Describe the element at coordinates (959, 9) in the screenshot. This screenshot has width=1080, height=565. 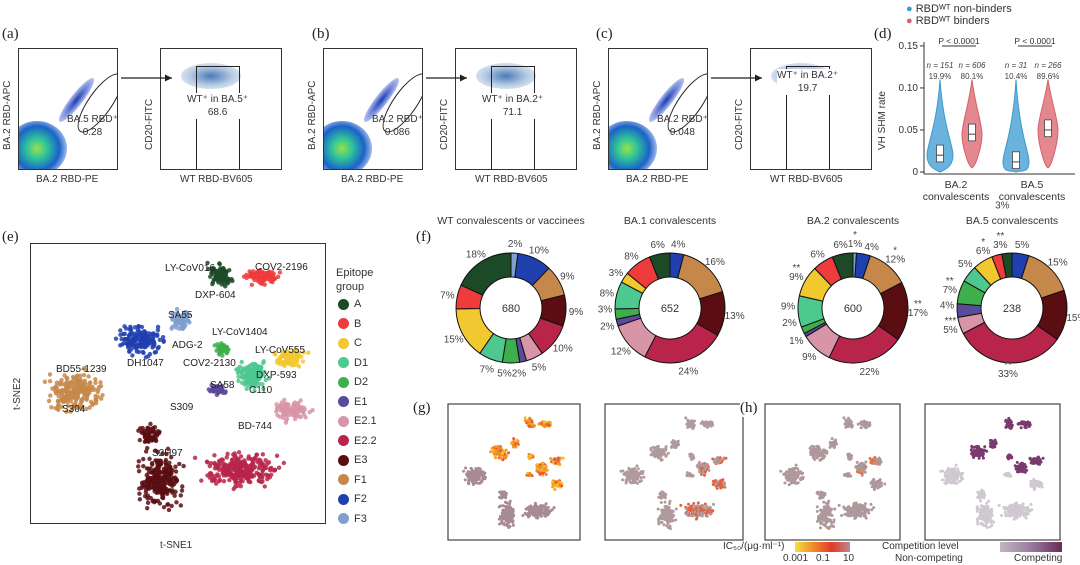
I see `legend-non-binders: ● RBDᵂᵀ non-binders` at that location.